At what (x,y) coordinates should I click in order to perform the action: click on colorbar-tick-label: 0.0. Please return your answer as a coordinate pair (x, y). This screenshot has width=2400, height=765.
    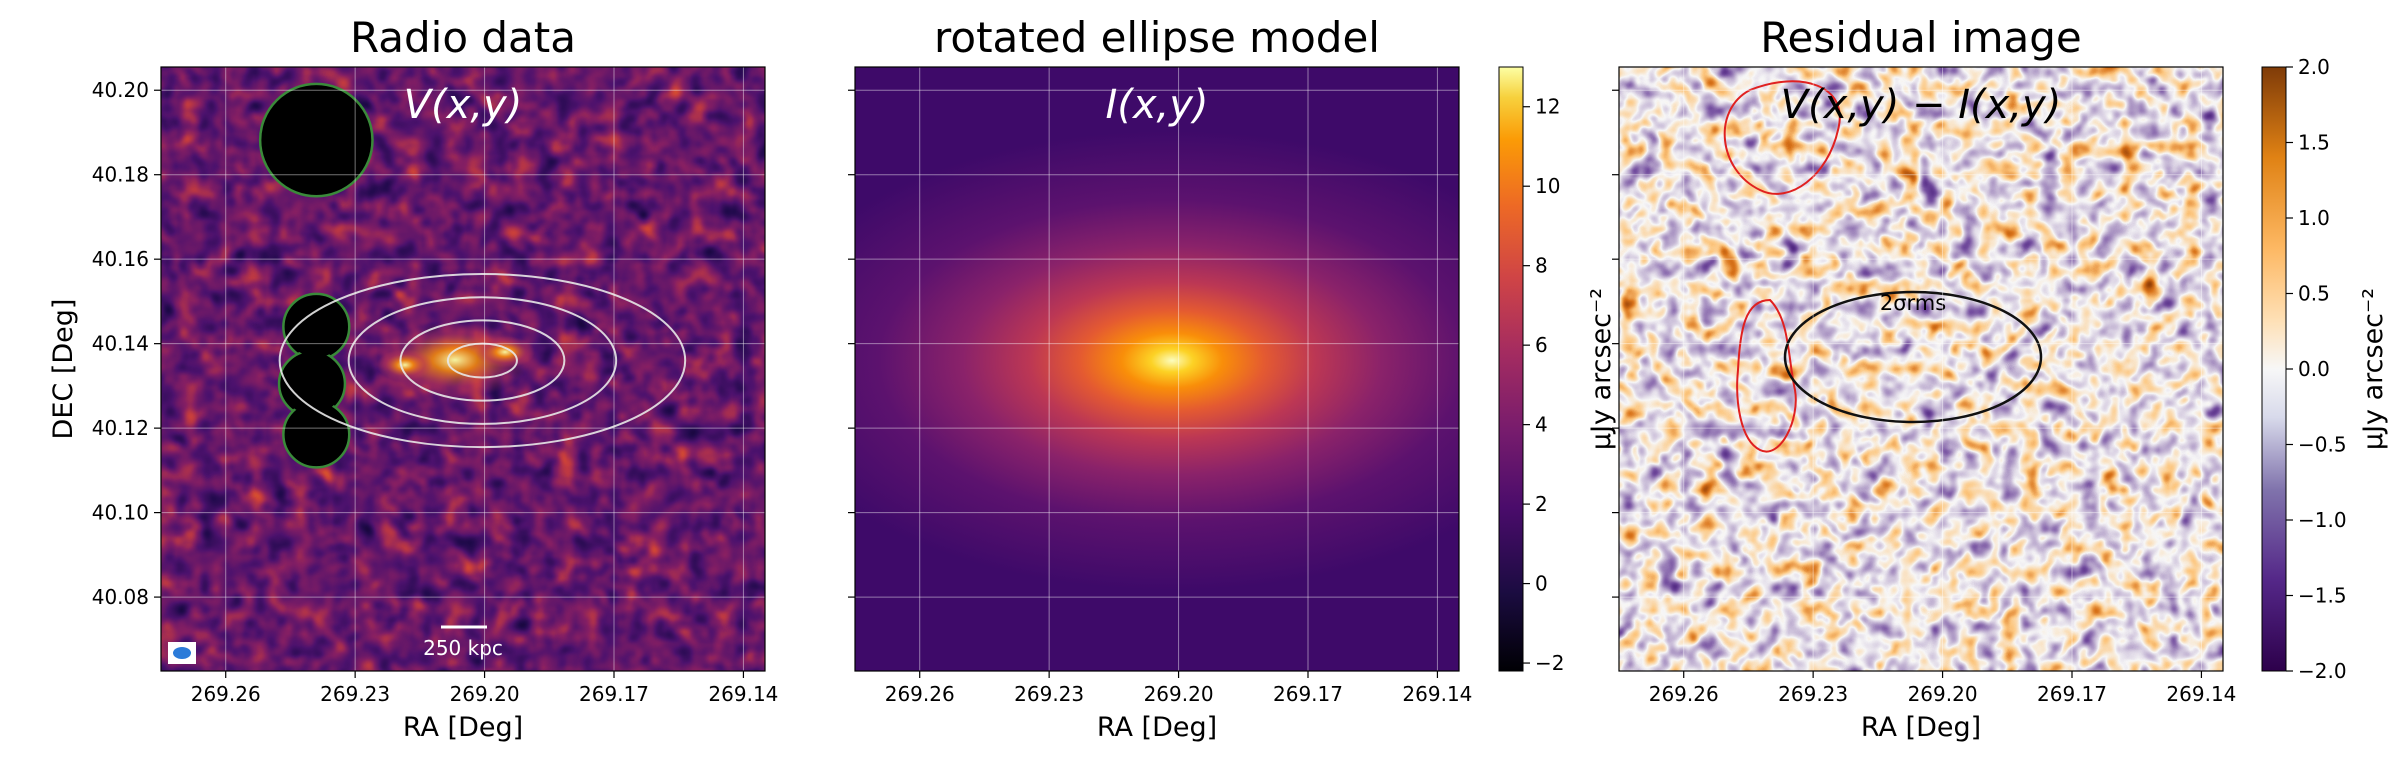
    Looking at the image, I should click on (2314, 369).